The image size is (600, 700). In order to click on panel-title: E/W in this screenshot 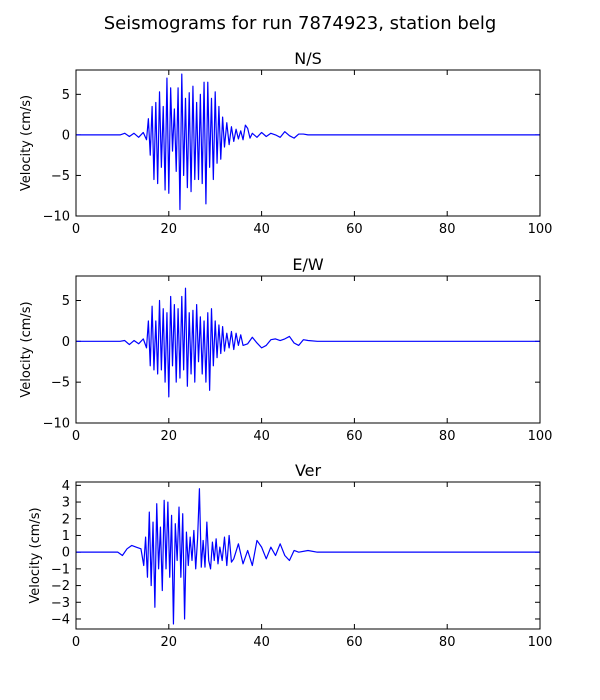, I will do `click(308, 264)`.